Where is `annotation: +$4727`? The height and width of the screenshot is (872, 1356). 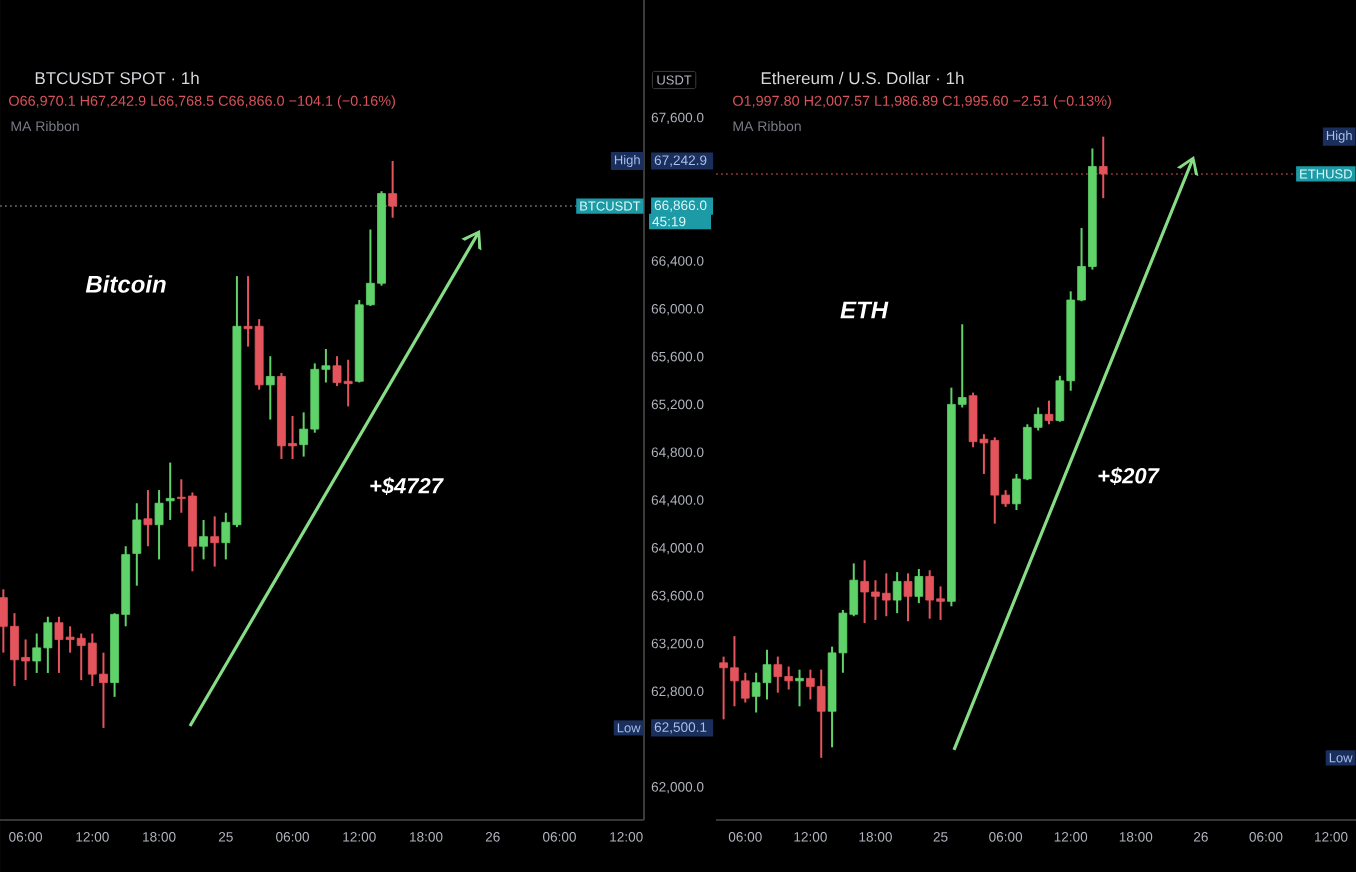
annotation: +$4727 is located at coordinates (407, 486).